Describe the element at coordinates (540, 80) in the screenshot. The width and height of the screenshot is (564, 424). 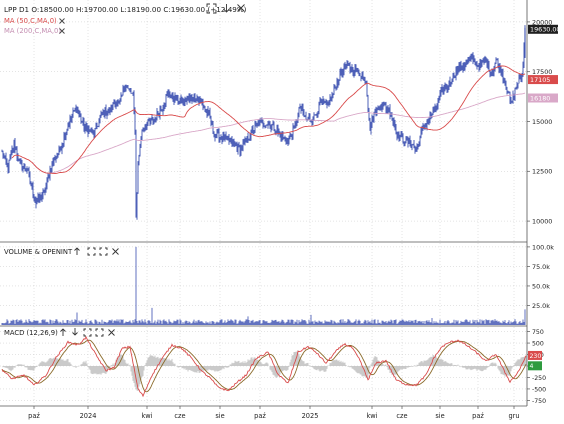
I see `price-tag-label: 17105` at that location.